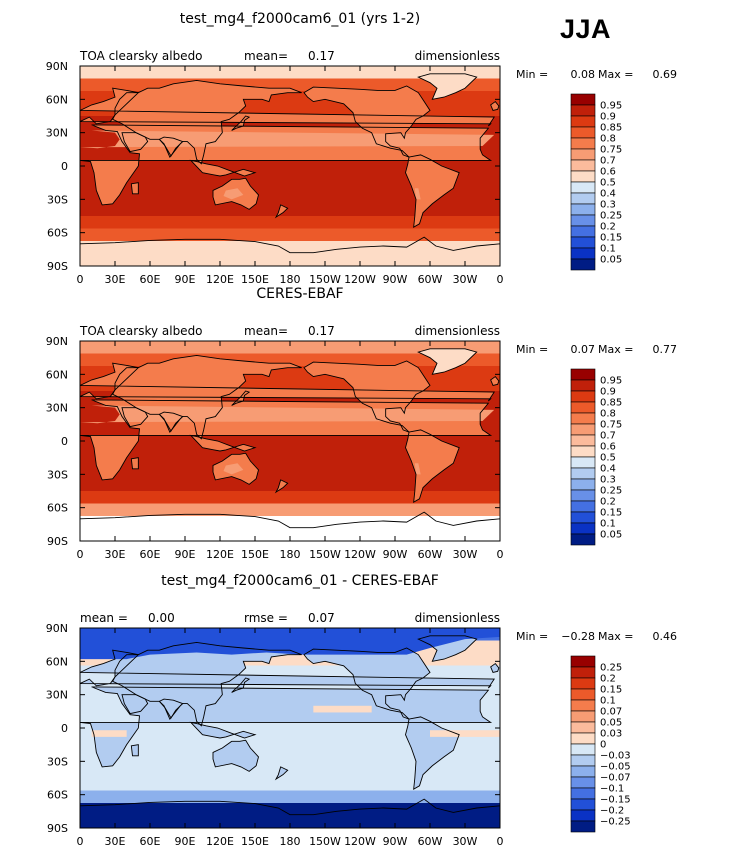 This screenshot has width=732, height=865. What do you see at coordinates (57, 408) in the screenshot?
I see `y-tick-label: 30N` at bounding box center [57, 408].